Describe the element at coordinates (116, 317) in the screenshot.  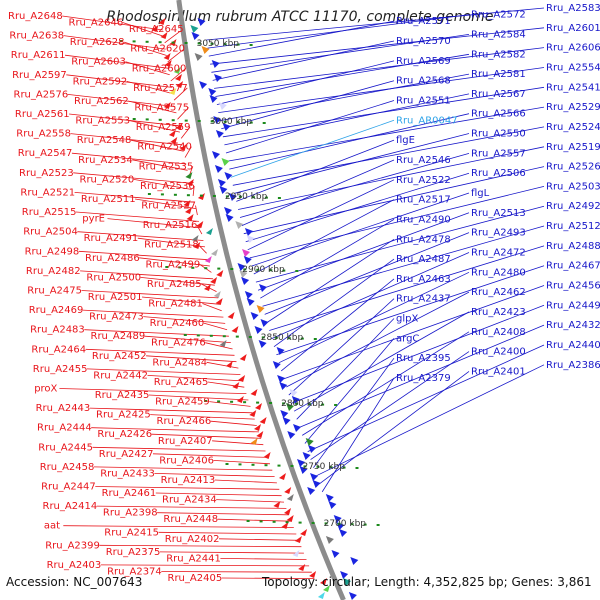
I see `forward-gene-label: Rru_A2473` at that location.